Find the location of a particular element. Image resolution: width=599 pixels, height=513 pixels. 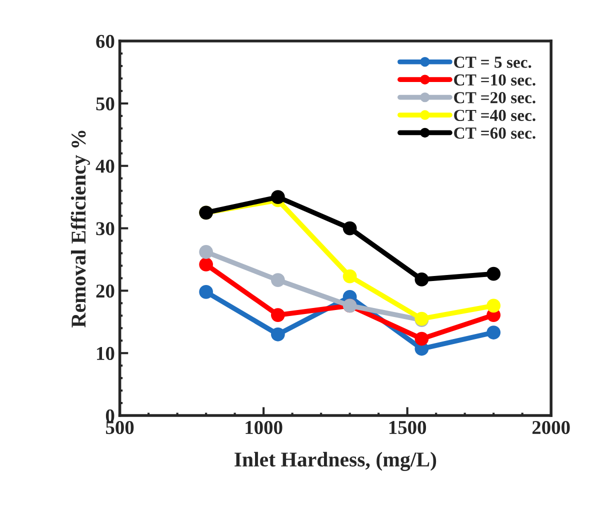

y-tick-label: 60 is located at coordinates (105, 41).